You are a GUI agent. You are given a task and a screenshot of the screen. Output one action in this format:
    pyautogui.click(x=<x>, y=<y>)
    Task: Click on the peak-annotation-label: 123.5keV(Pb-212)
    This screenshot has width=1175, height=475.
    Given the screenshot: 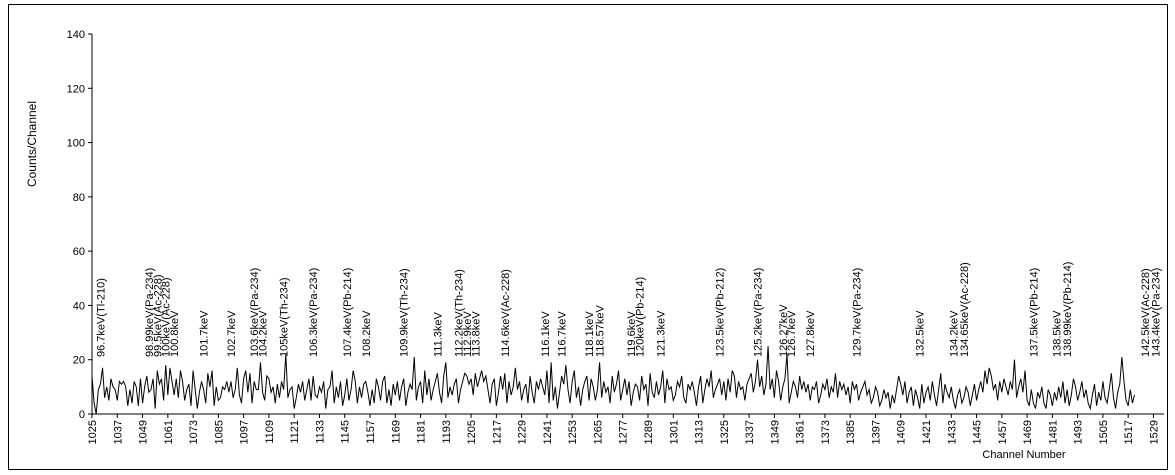 What is the action you would take?
    pyautogui.click(x=721, y=312)
    